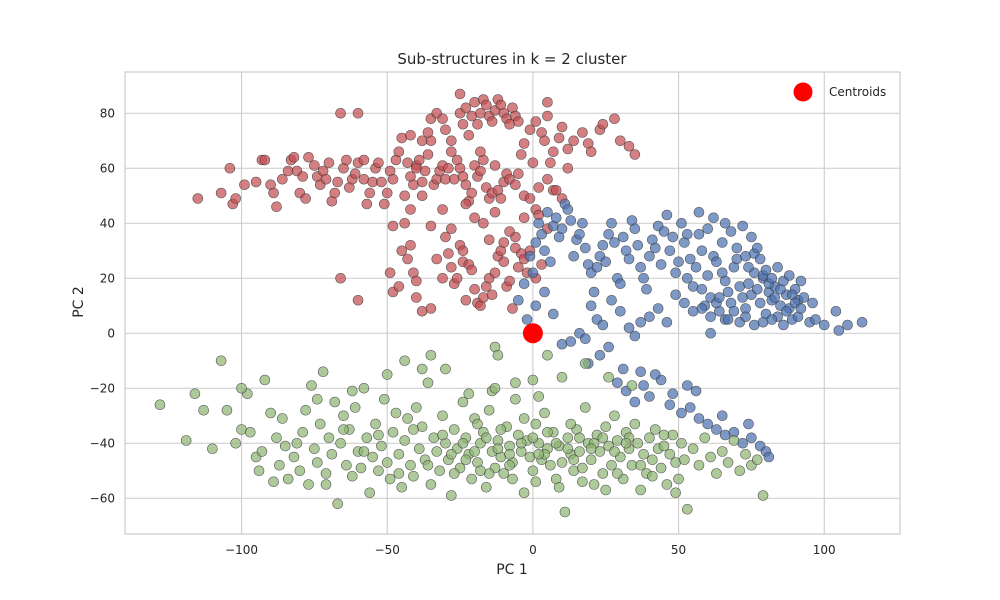 This screenshot has height=600, width=1000. Describe the element at coordinates (512, 570) in the screenshot. I see `x-axis-label: PC 1` at that location.